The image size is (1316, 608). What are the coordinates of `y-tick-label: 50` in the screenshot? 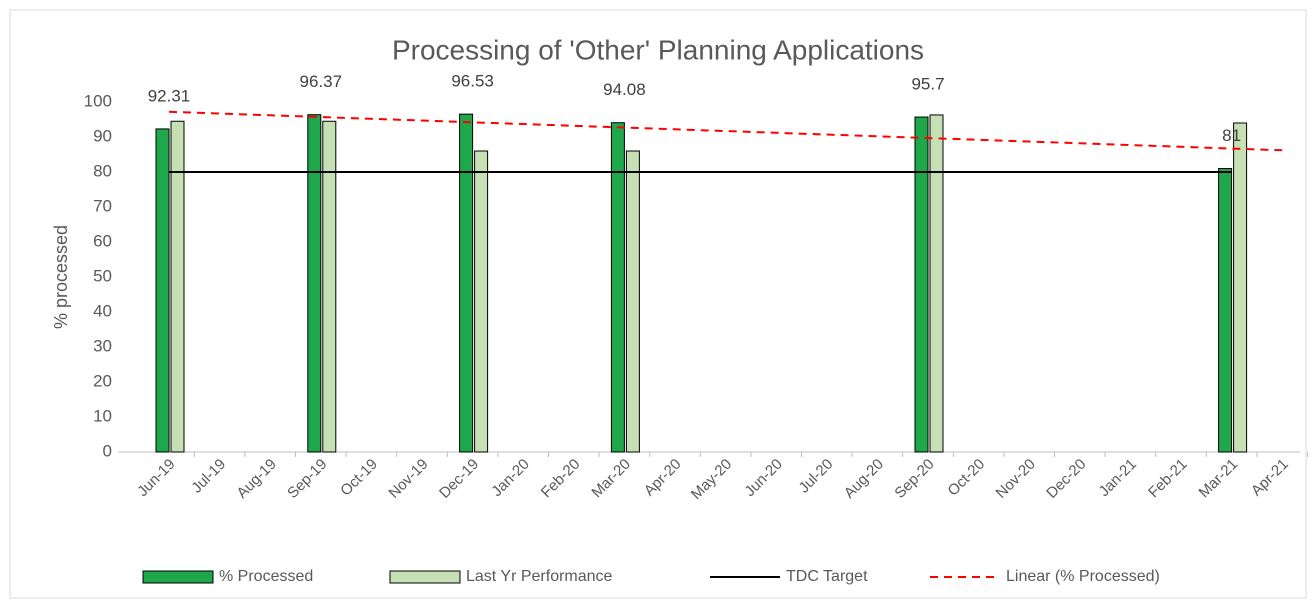 It's located at (102, 275).